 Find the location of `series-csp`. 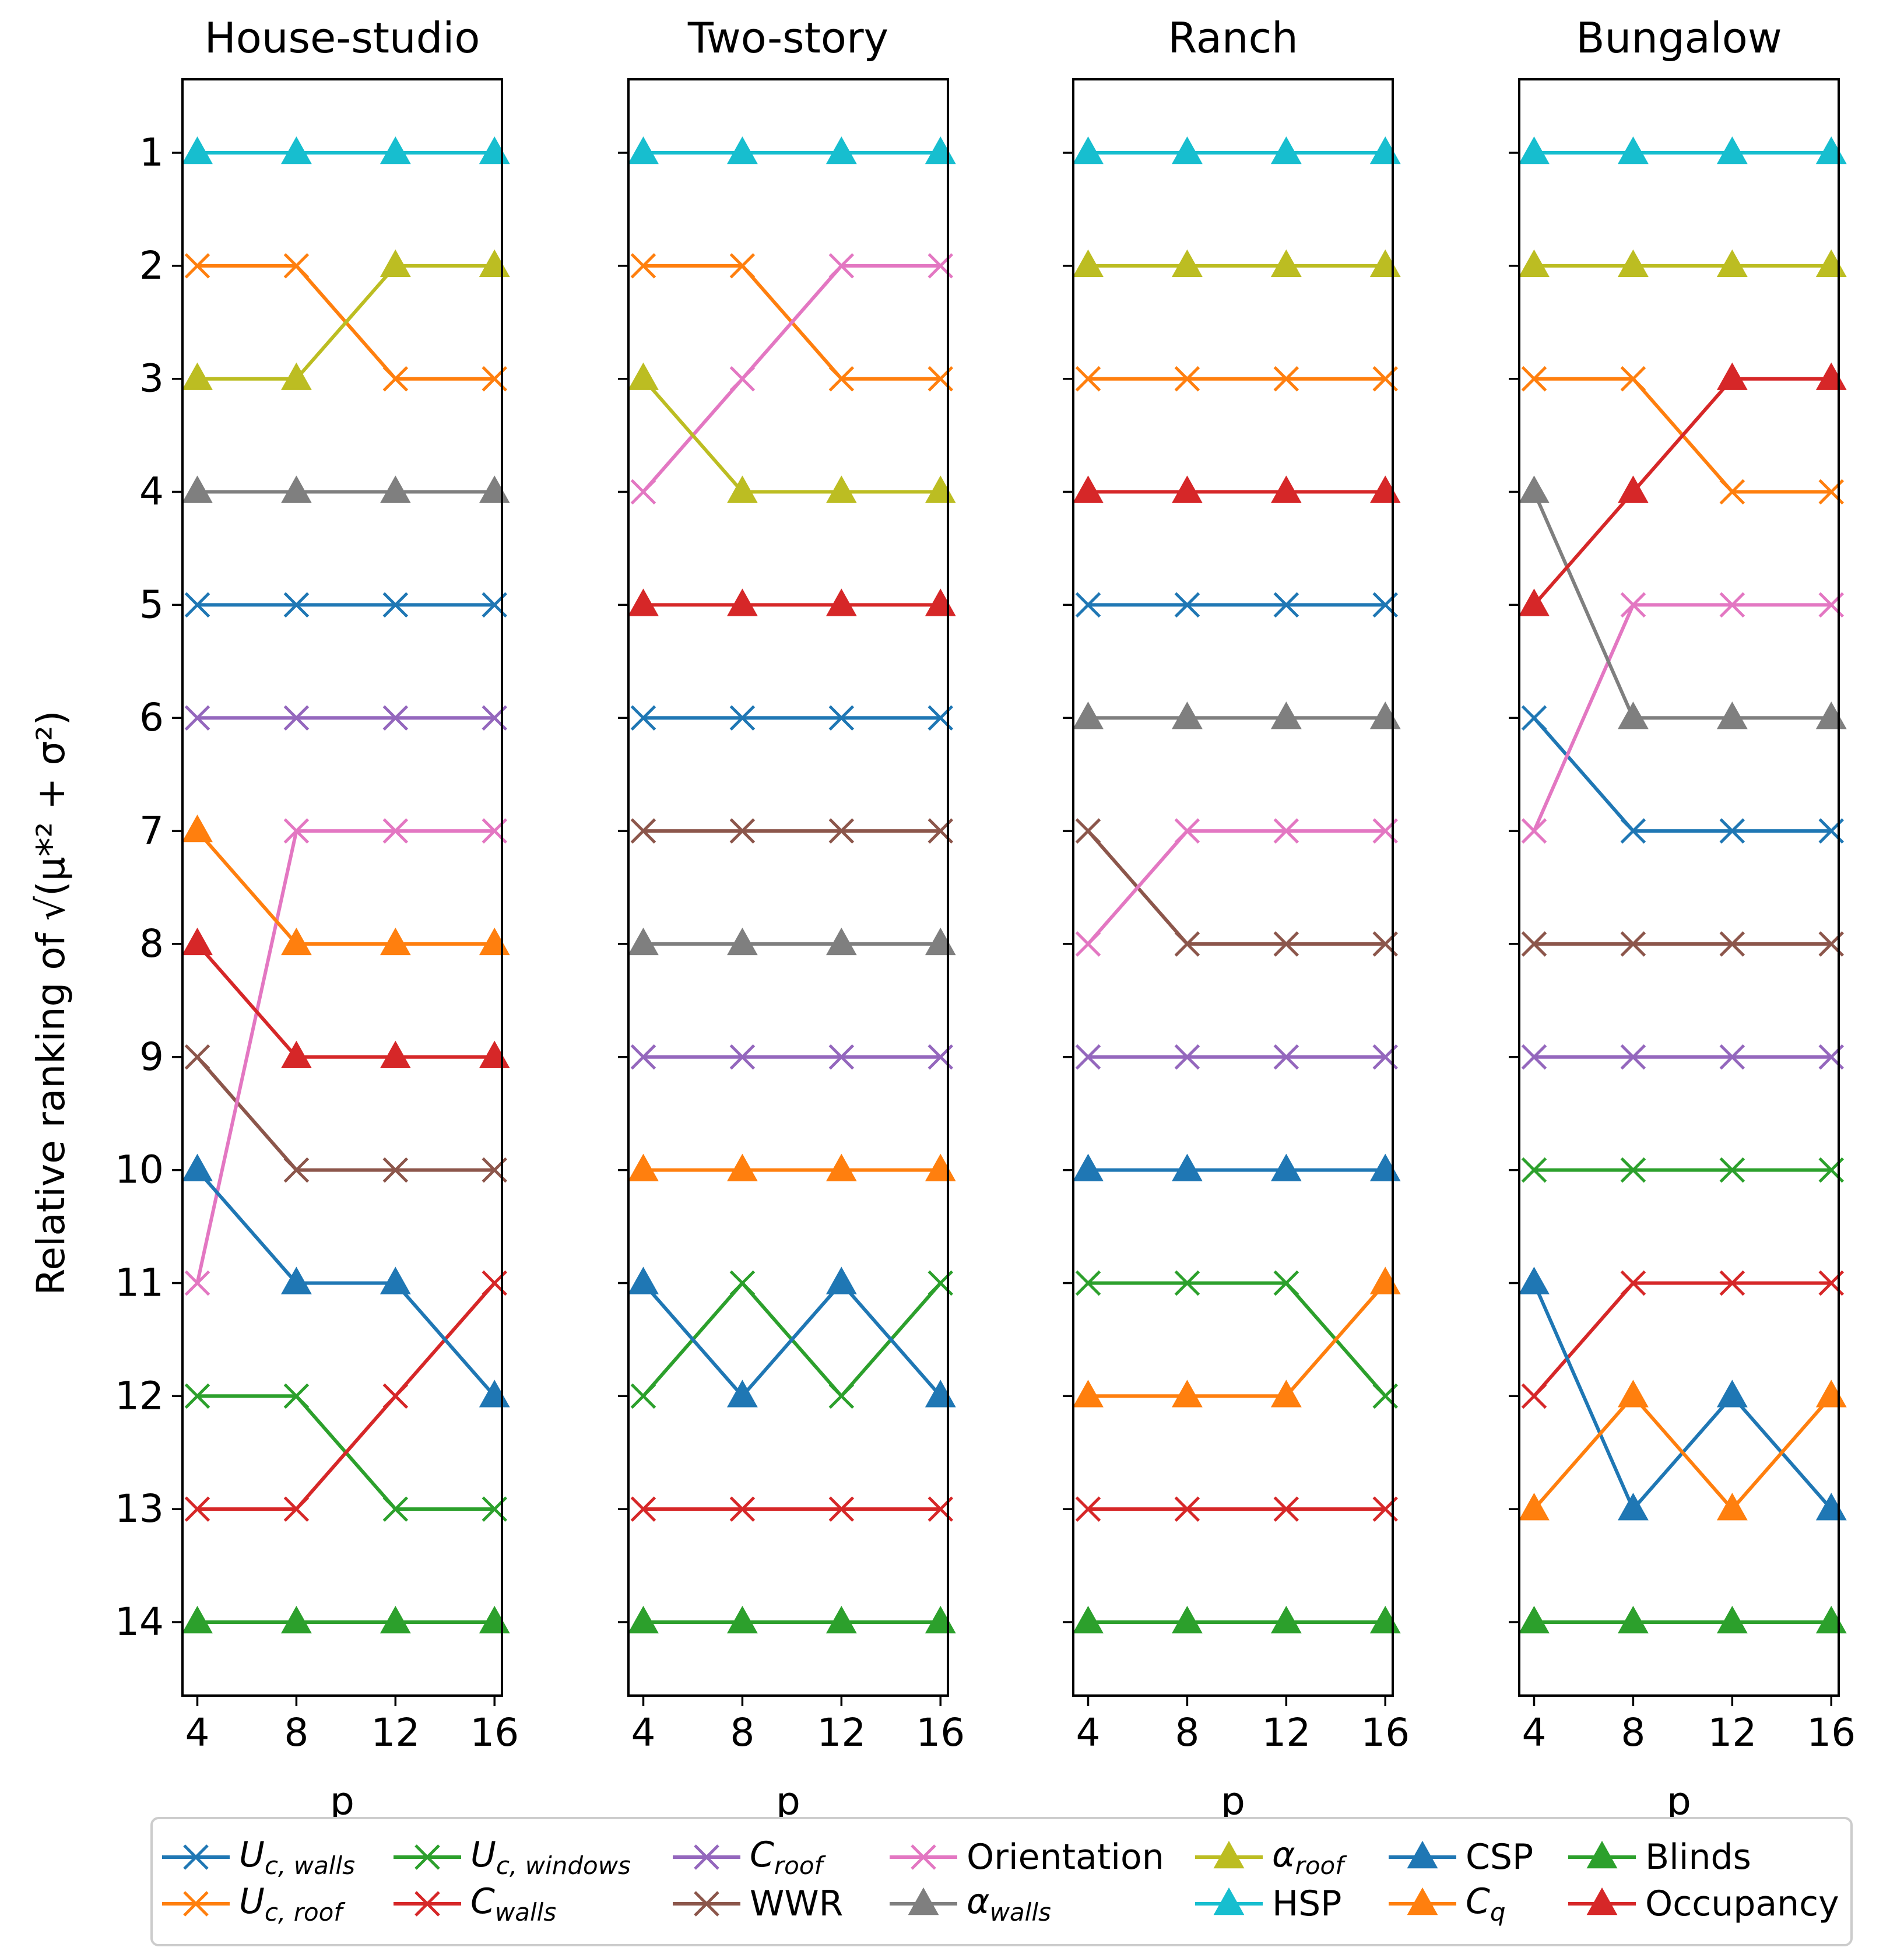

series-csp is located at coordinates (1237, 1167).